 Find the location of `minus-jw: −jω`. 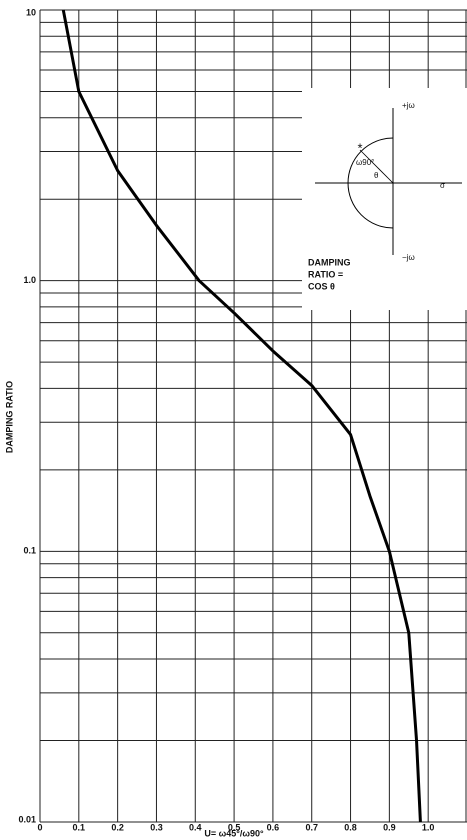

minus-jw: −jω is located at coordinates (408, 257).